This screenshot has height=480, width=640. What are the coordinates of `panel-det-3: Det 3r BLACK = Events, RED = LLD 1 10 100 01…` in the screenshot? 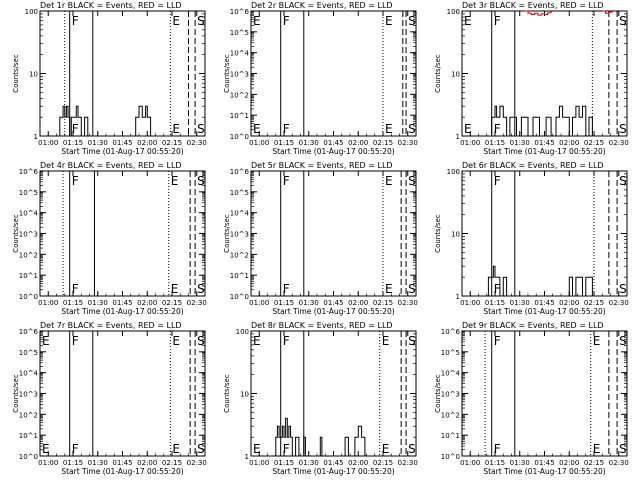 It's located at (531, 78).